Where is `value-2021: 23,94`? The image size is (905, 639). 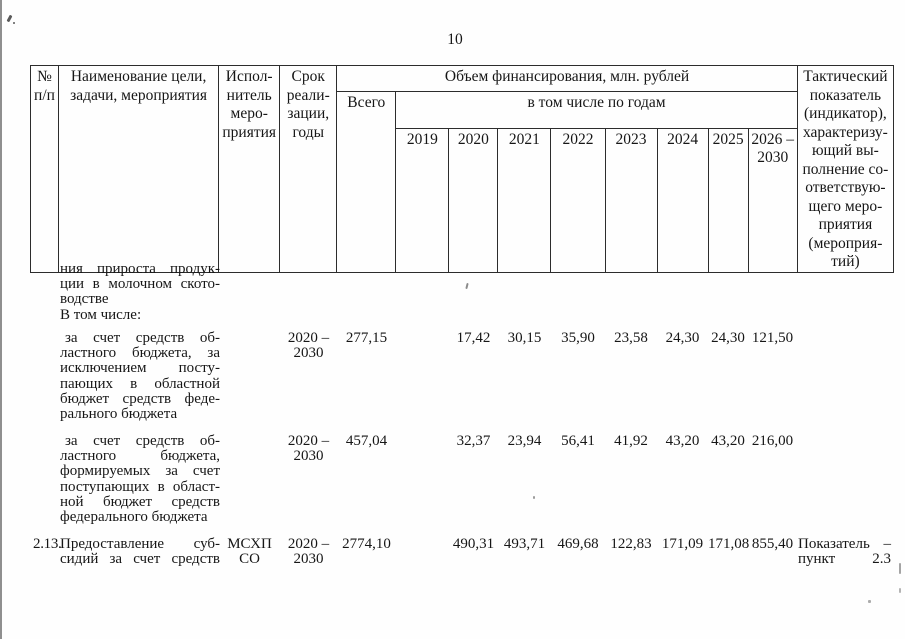
value-2021: 23,94 is located at coordinates (524, 441).